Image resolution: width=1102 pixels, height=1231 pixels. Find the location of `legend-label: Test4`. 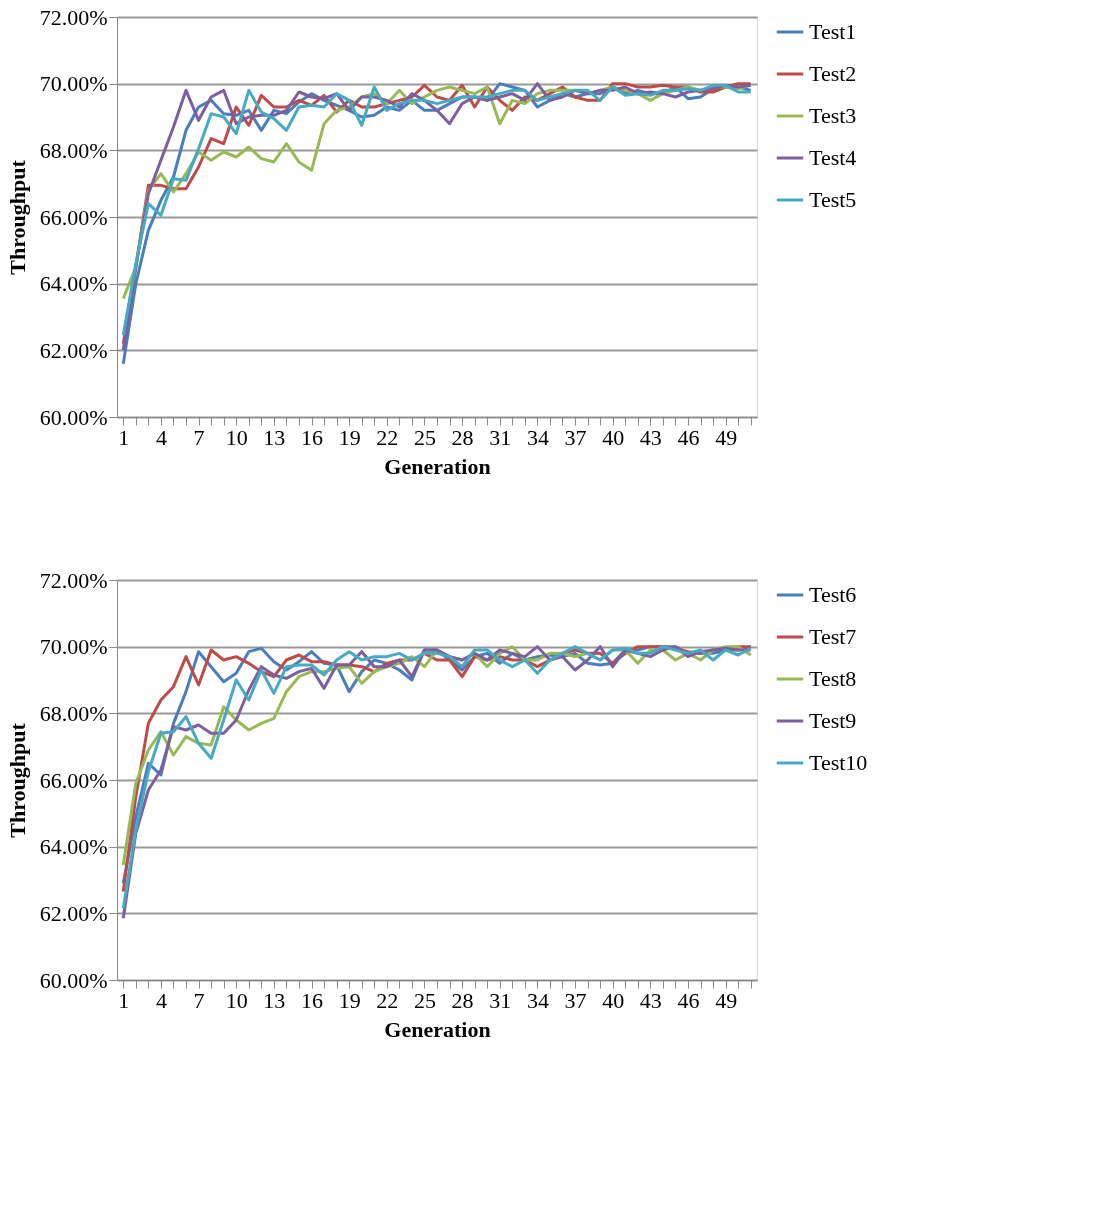

legend-label: Test4 is located at coordinates (833, 157).